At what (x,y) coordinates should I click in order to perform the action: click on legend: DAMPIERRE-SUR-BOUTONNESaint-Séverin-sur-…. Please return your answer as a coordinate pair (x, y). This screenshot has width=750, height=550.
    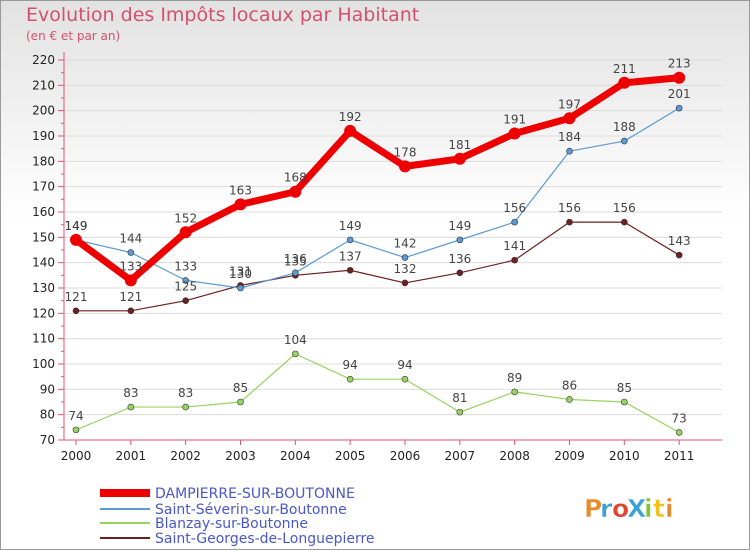
    Looking at the image, I should click on (237, 516).